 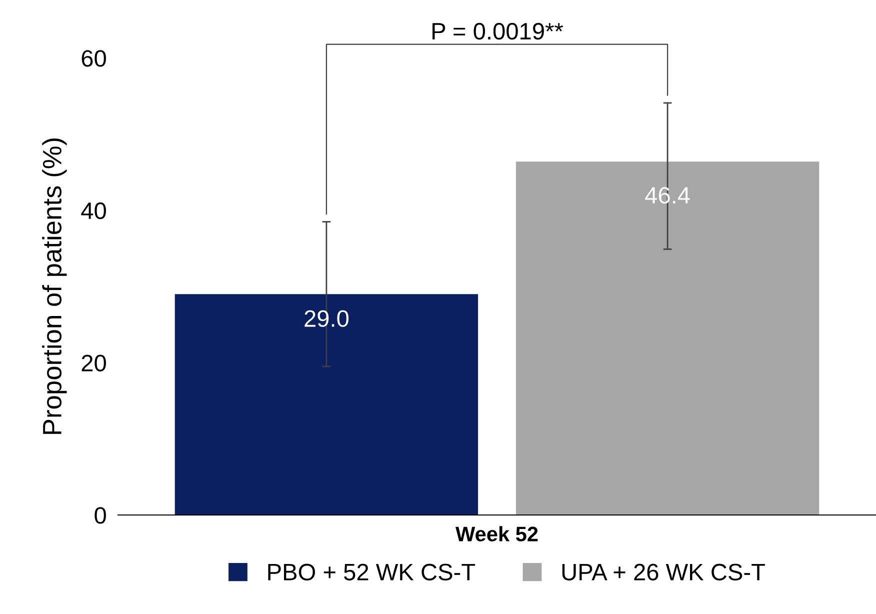 What do you see at coordinates (94, 363) in the screenshot?
I see `y-tick-label: 20` at bounding box center [94, 363].